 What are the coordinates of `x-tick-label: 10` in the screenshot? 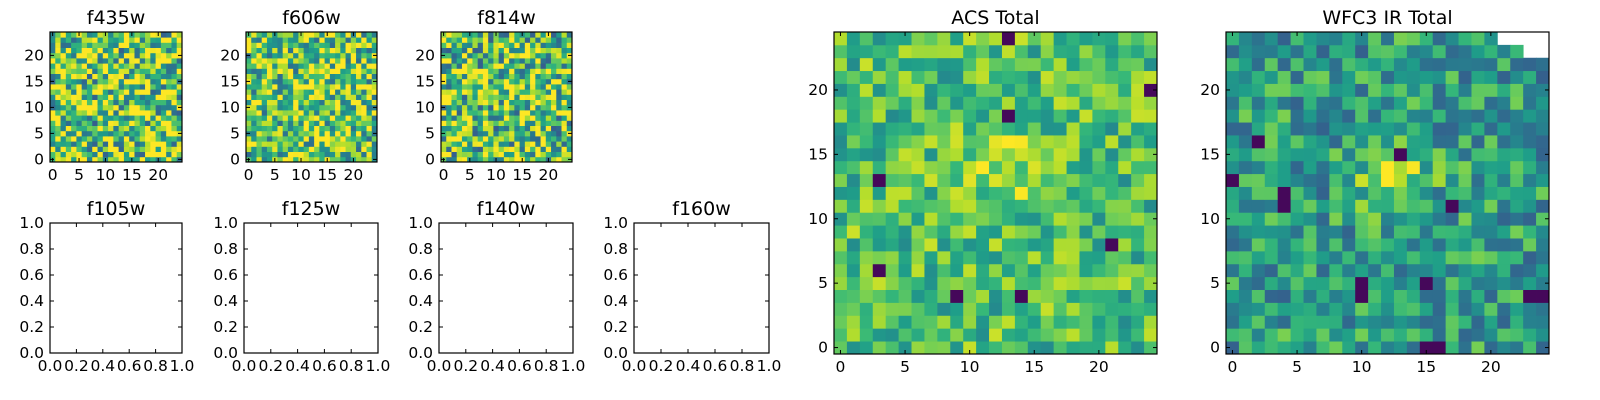 It's located at (301, 175).